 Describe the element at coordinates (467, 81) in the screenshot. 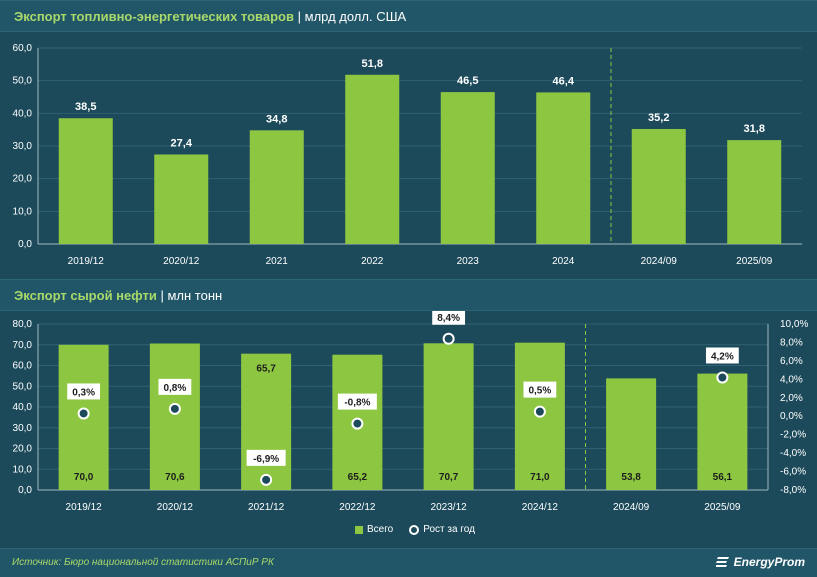

I see `chart1-value-label: 46,5` at that location.